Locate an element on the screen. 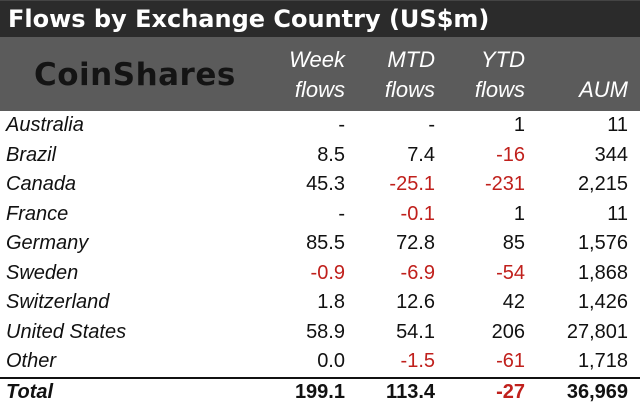 The height and width of the screenshot is (412, 640). mtd-flows-value: 7.4 is located at coordinates (421, 154).